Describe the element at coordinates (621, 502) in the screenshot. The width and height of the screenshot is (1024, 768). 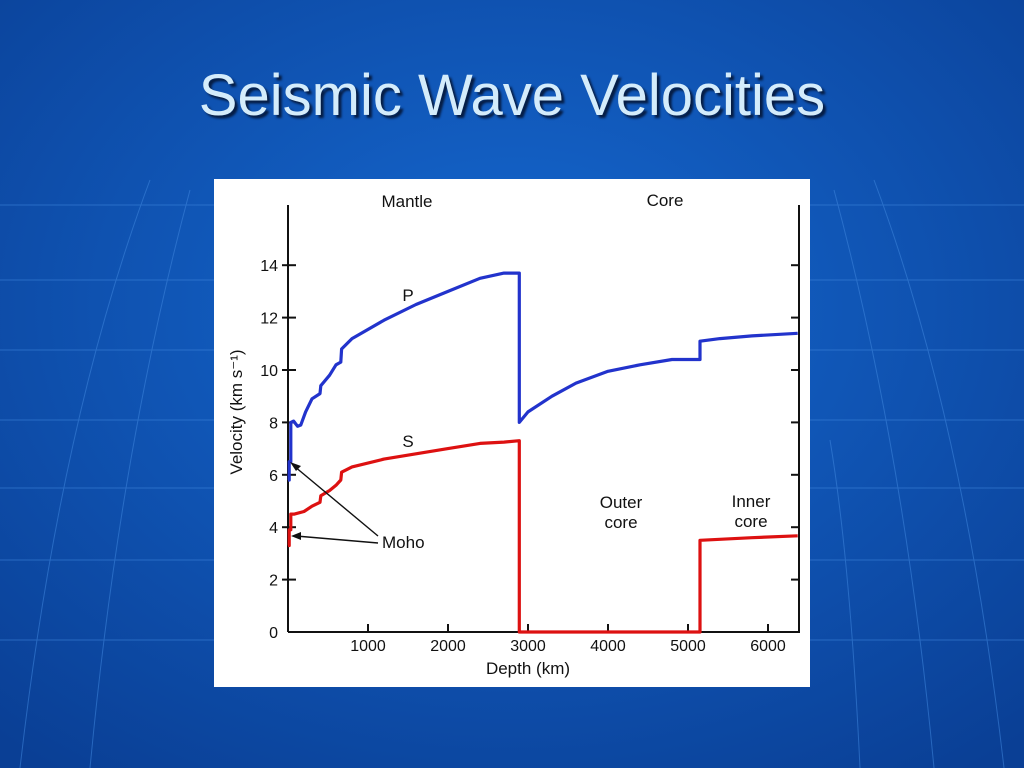
I see `outer-core-label-line1: Outer` at that location.